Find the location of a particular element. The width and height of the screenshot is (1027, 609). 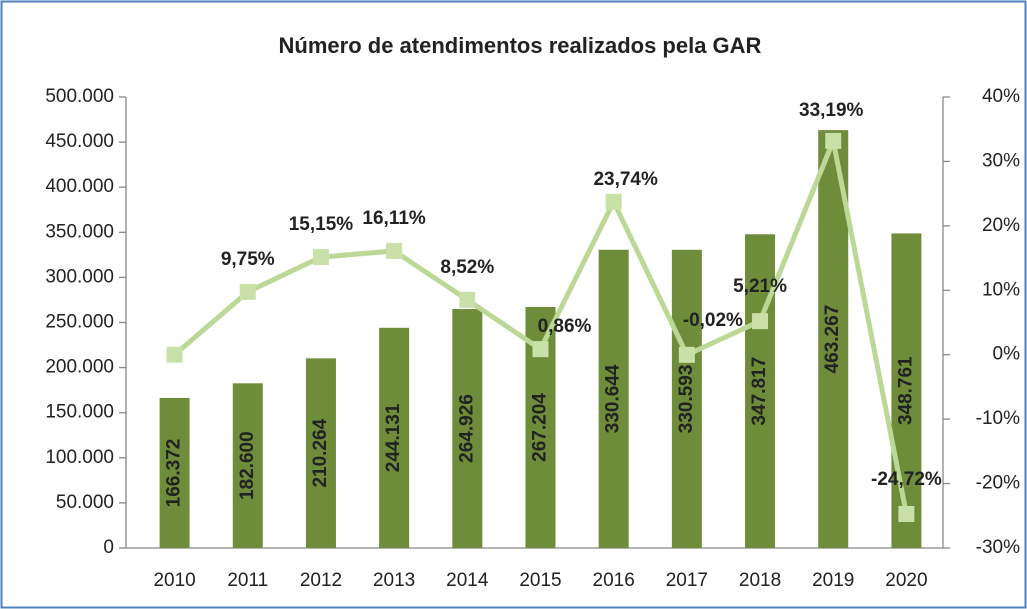

line-value-label: 0,86% is located at coordinates (565, 326).